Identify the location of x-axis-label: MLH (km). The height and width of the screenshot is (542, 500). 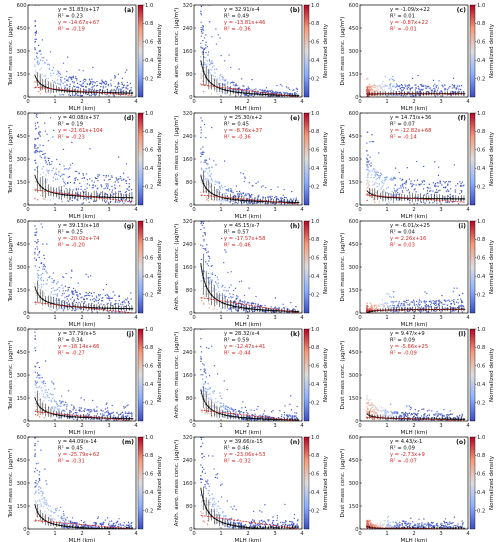
(82, 433).